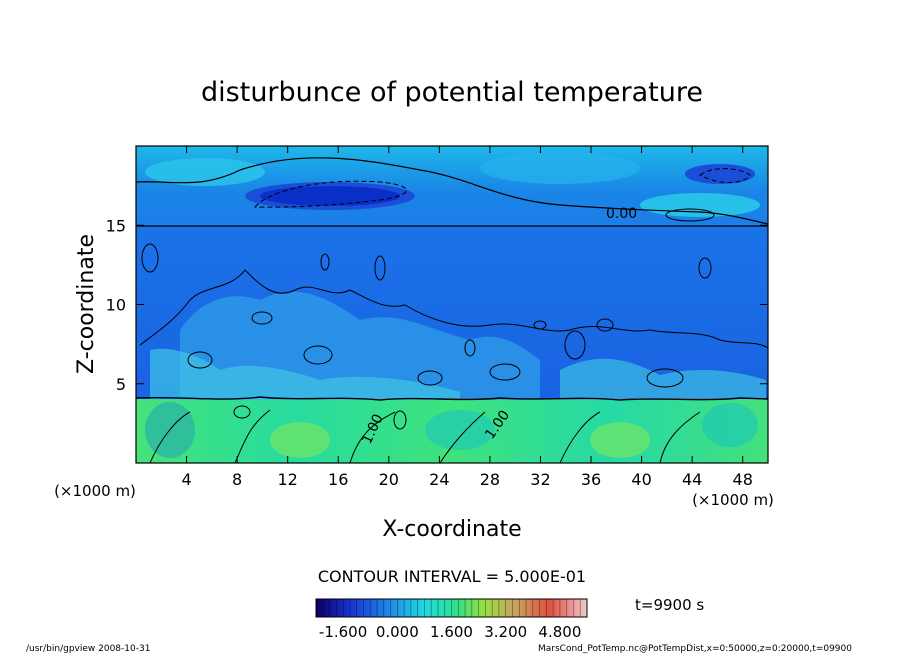 This screenshot has width=904, height=654. Describe the element at coordinates (451, 619) in the screenshot. I see `colorbar: -1.600 0.000 1.600 3.200 4.800` at that location.